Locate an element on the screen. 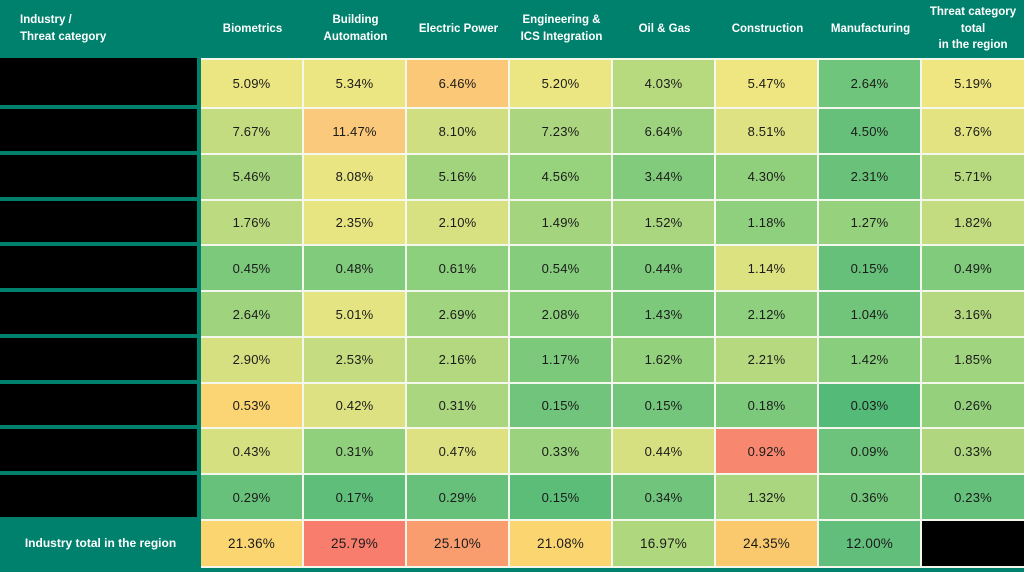  table-row: 0.45% 0.48% 0.61% 0.54% 0.44% 1.14% 0.15% 0.49% is located at coordinates (512, 269).